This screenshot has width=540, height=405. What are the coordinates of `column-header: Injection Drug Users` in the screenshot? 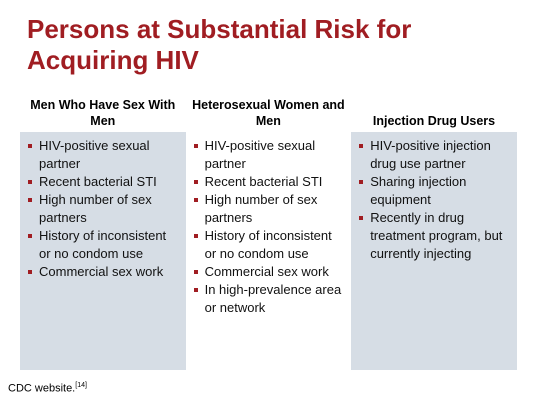 It's located at (434, 121).